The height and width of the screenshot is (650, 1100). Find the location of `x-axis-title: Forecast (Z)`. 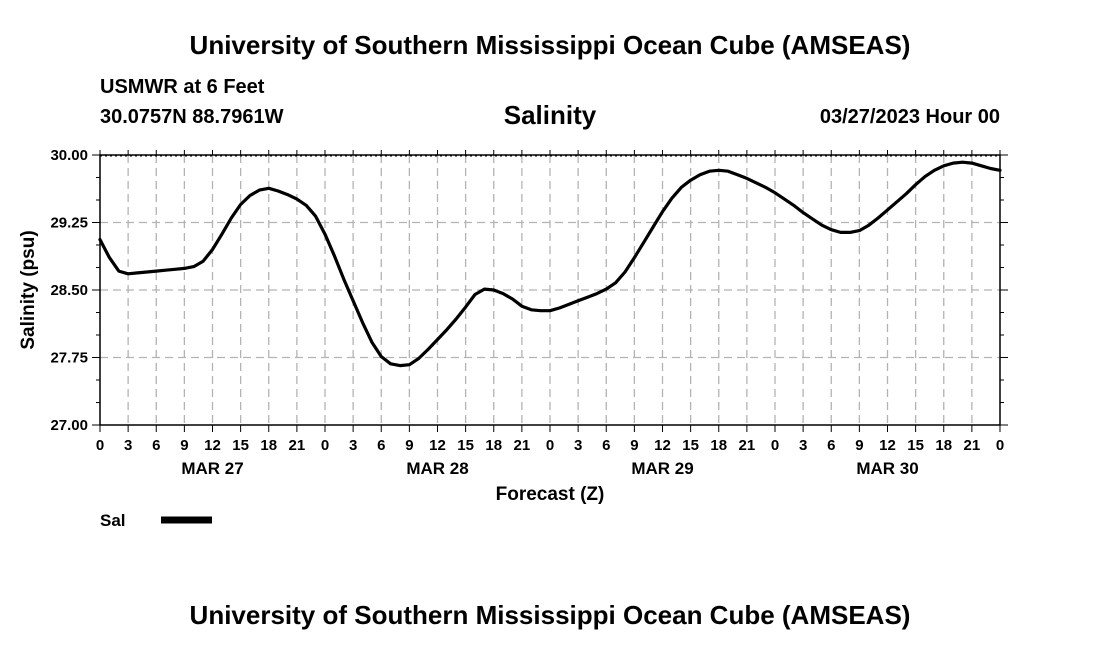

x-axis-title: Forecast (Z) is located at coordinates (550, 494).